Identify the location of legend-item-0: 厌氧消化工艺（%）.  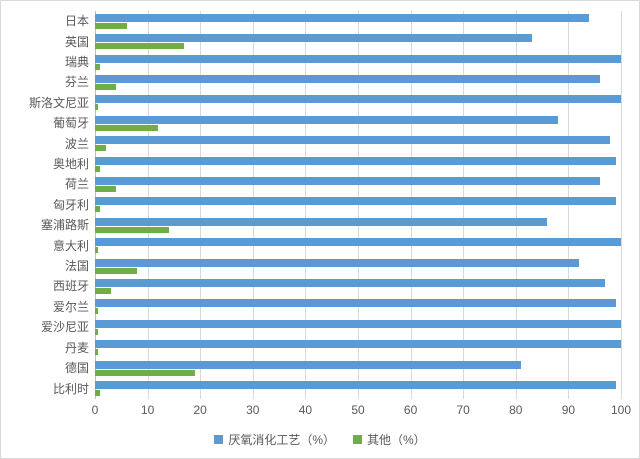
(274, 439).